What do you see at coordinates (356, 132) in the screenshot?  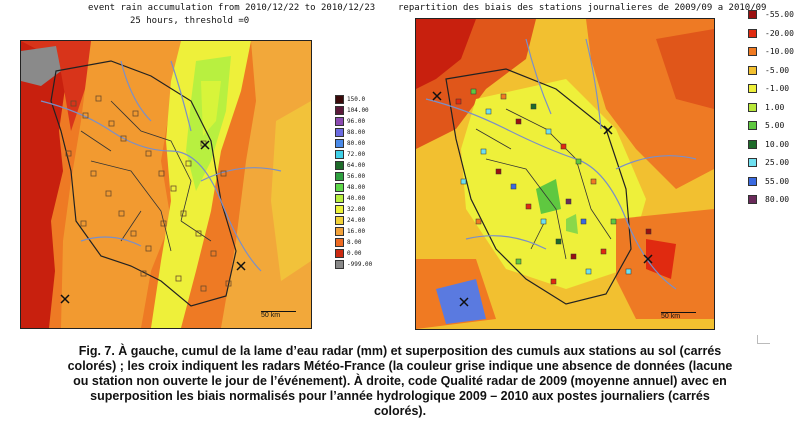 I see `left-legend-label: 88.00` at bounding box center [356, 132].